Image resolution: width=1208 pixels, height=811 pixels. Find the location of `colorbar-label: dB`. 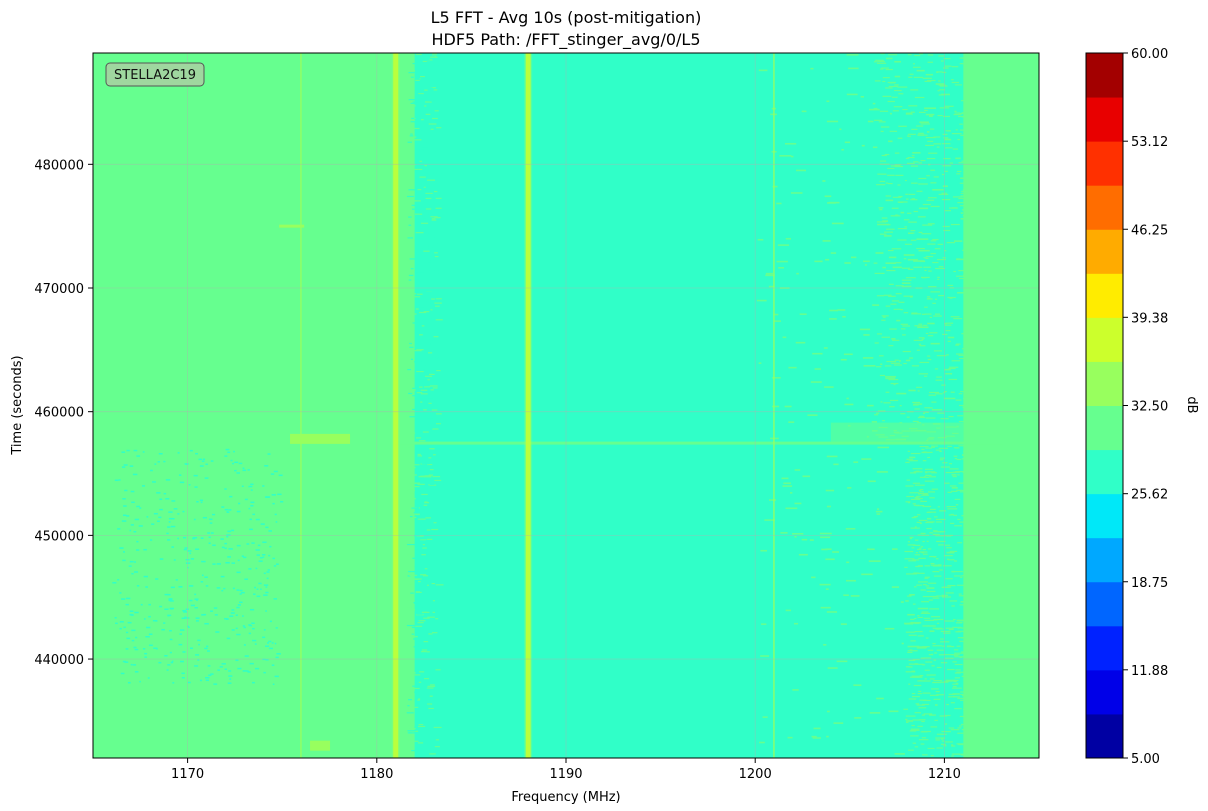

colorbar-label: dB is located at coordinates (1191, 404).